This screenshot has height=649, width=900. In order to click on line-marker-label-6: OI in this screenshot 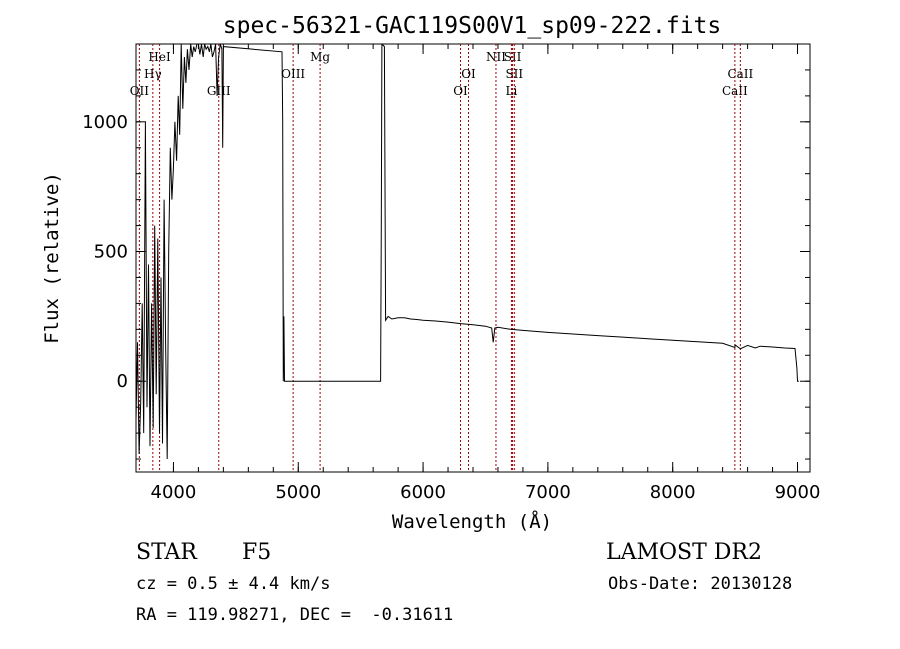, I will do `click(460, 91)`.